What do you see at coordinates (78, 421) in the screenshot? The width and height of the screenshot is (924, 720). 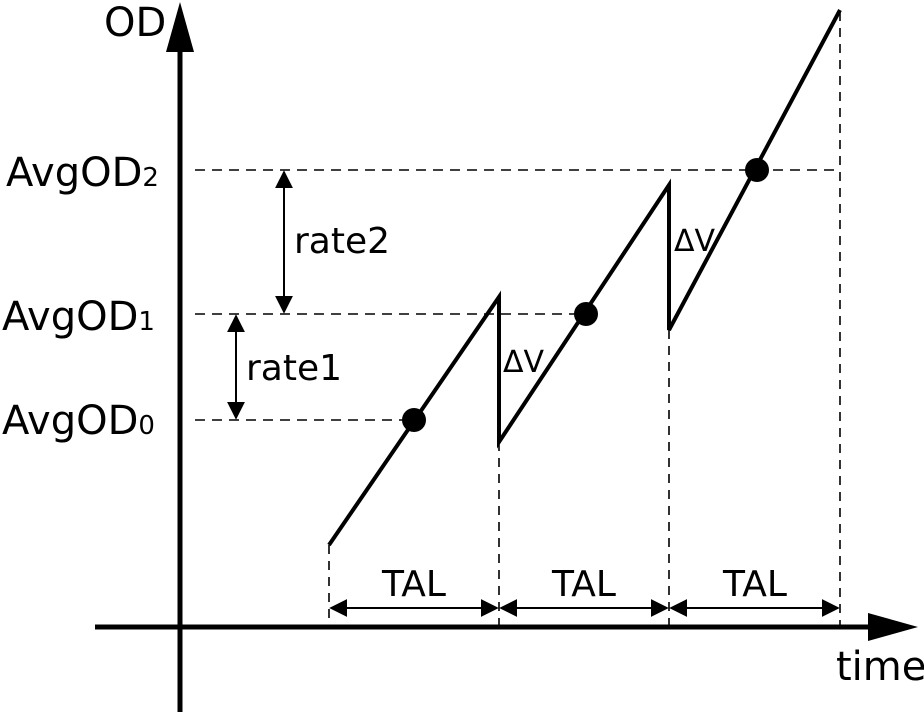 I see `avg-od-0-label: AvgOD0` at bounding box center [78, 421].